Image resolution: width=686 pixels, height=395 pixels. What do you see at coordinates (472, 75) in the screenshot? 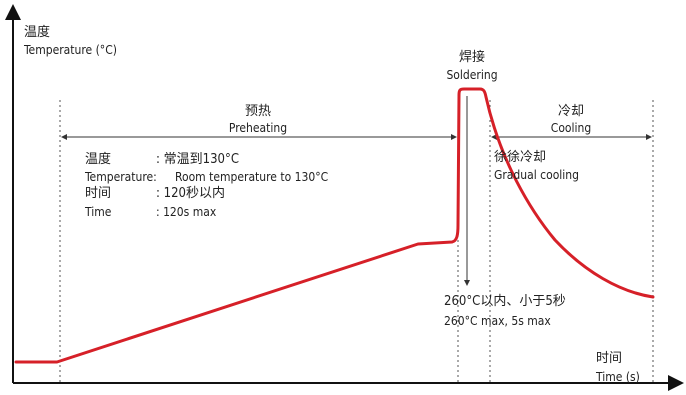
I see `soldering-title-en: Soldering` at bounding box center [472, 75].